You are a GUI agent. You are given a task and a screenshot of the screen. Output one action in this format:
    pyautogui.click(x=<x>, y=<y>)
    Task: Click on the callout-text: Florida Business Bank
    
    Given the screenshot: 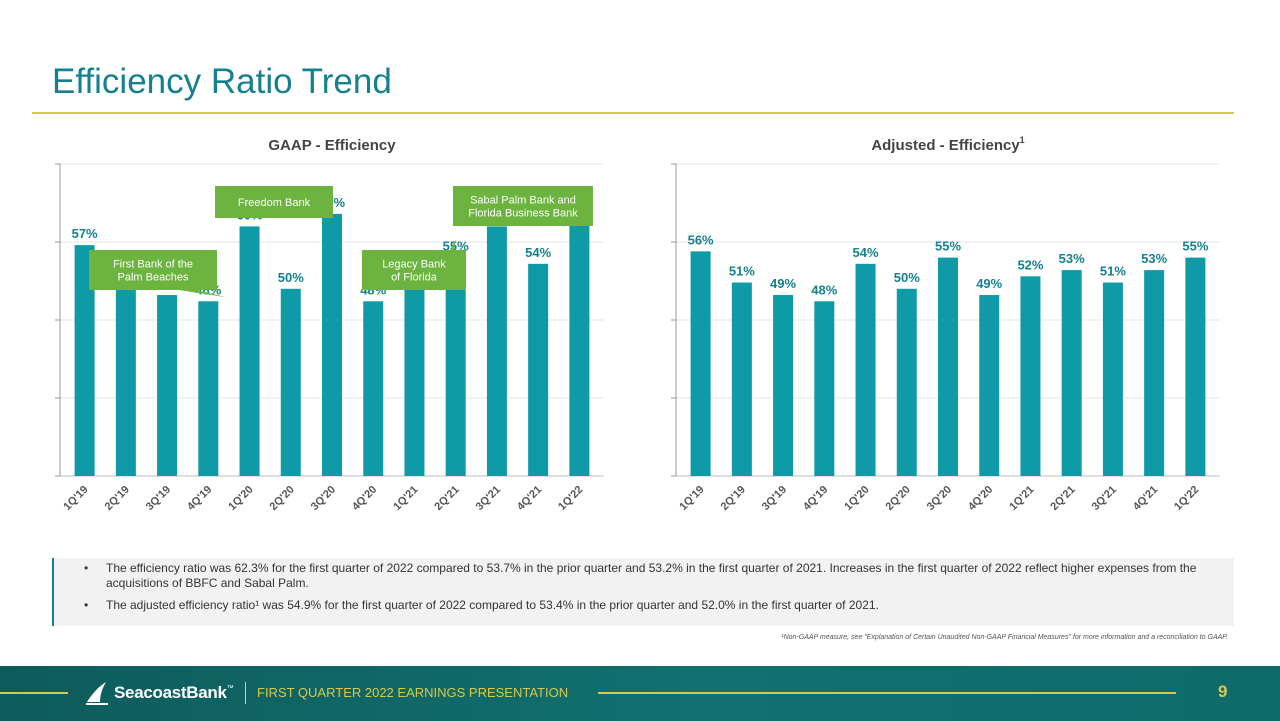 What is the action you would take?
    pyautogui.click(x=523, y=214)
    